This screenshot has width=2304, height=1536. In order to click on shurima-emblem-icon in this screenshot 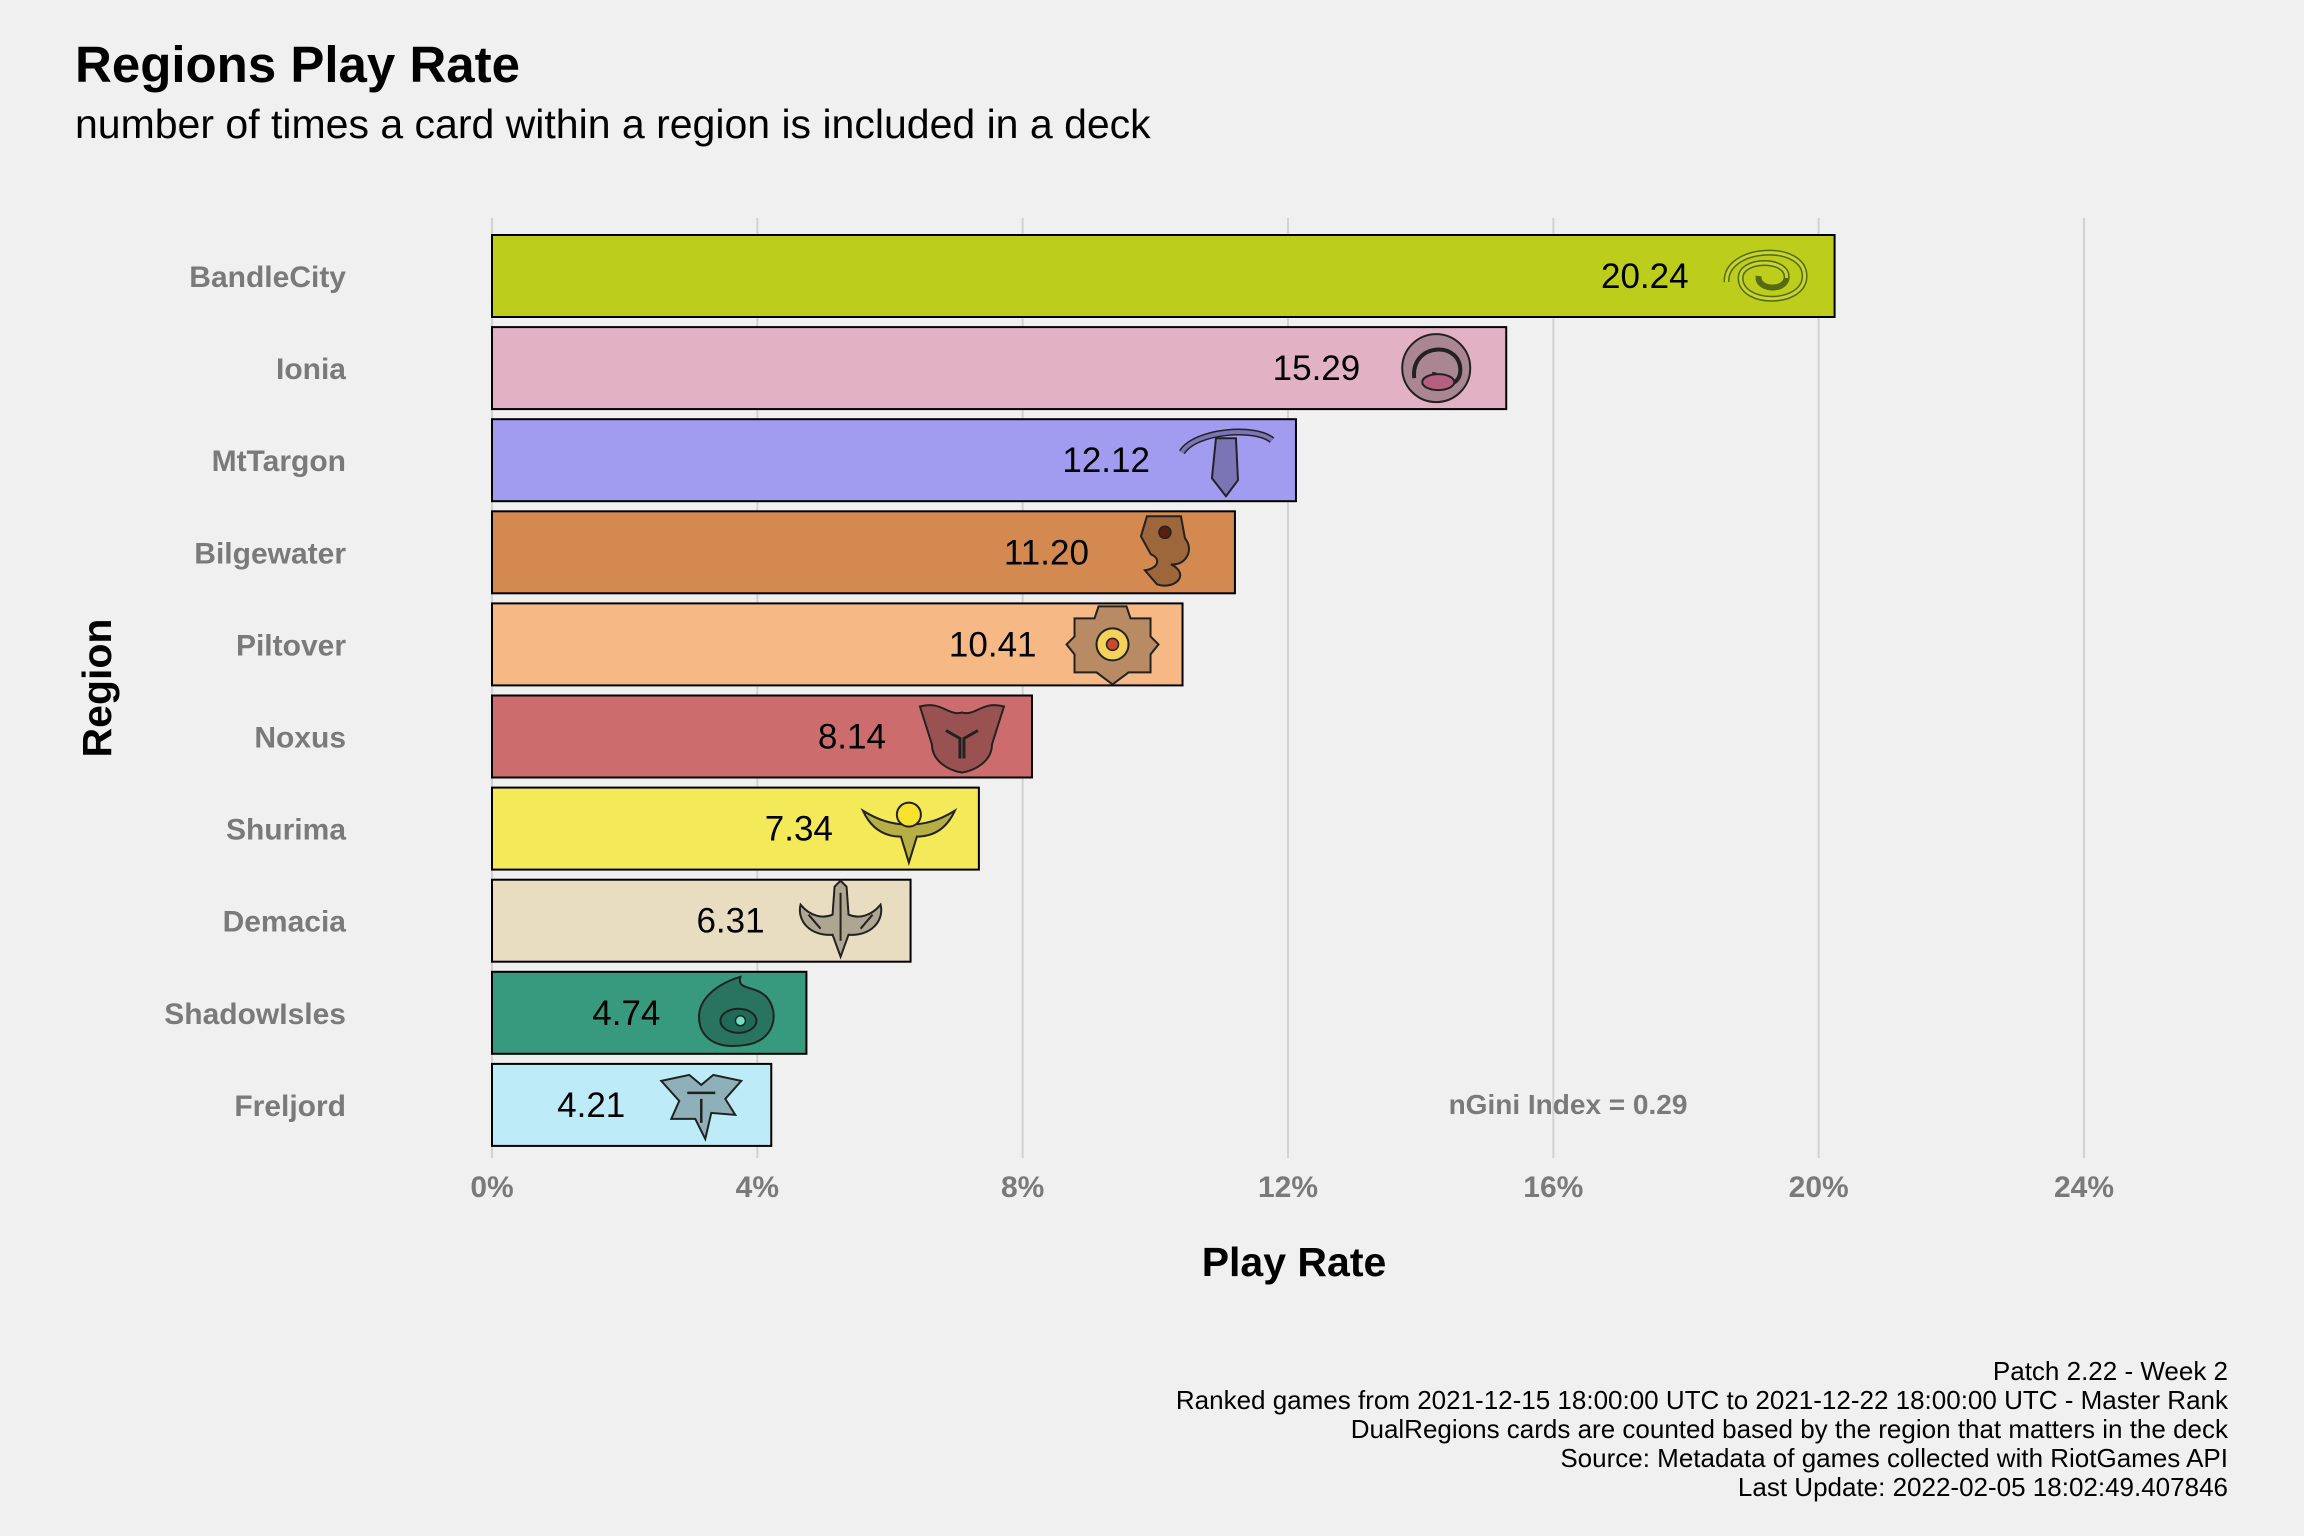, I will do `click(909, 834)`.